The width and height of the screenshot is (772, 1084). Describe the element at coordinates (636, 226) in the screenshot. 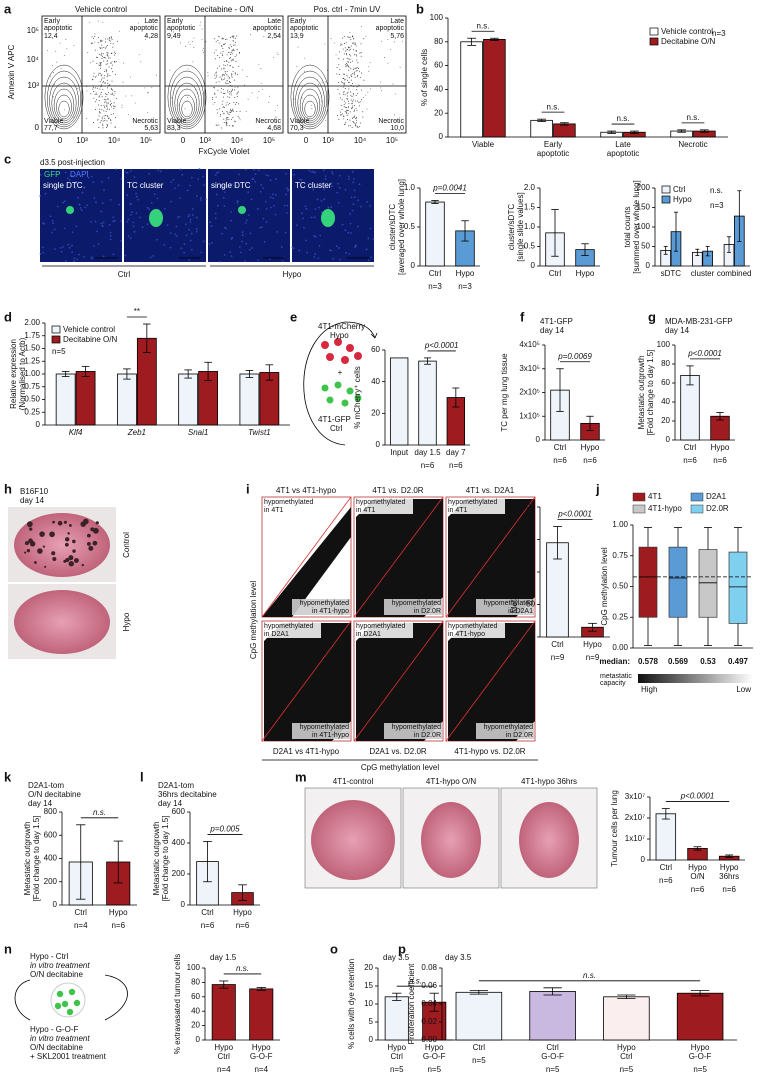

I see `y-axis-label: [summed over whole lung]` at that location.